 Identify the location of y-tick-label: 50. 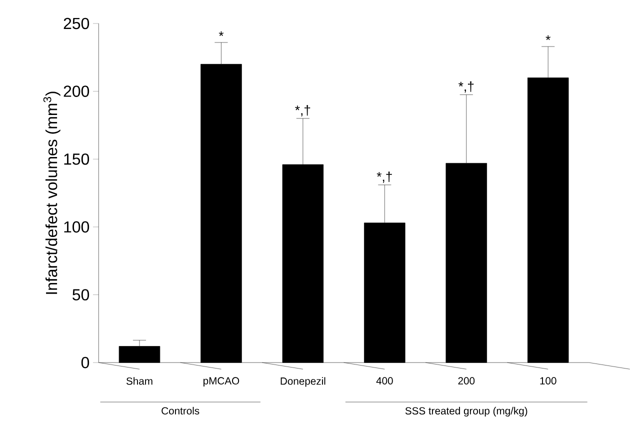
(81, 294).